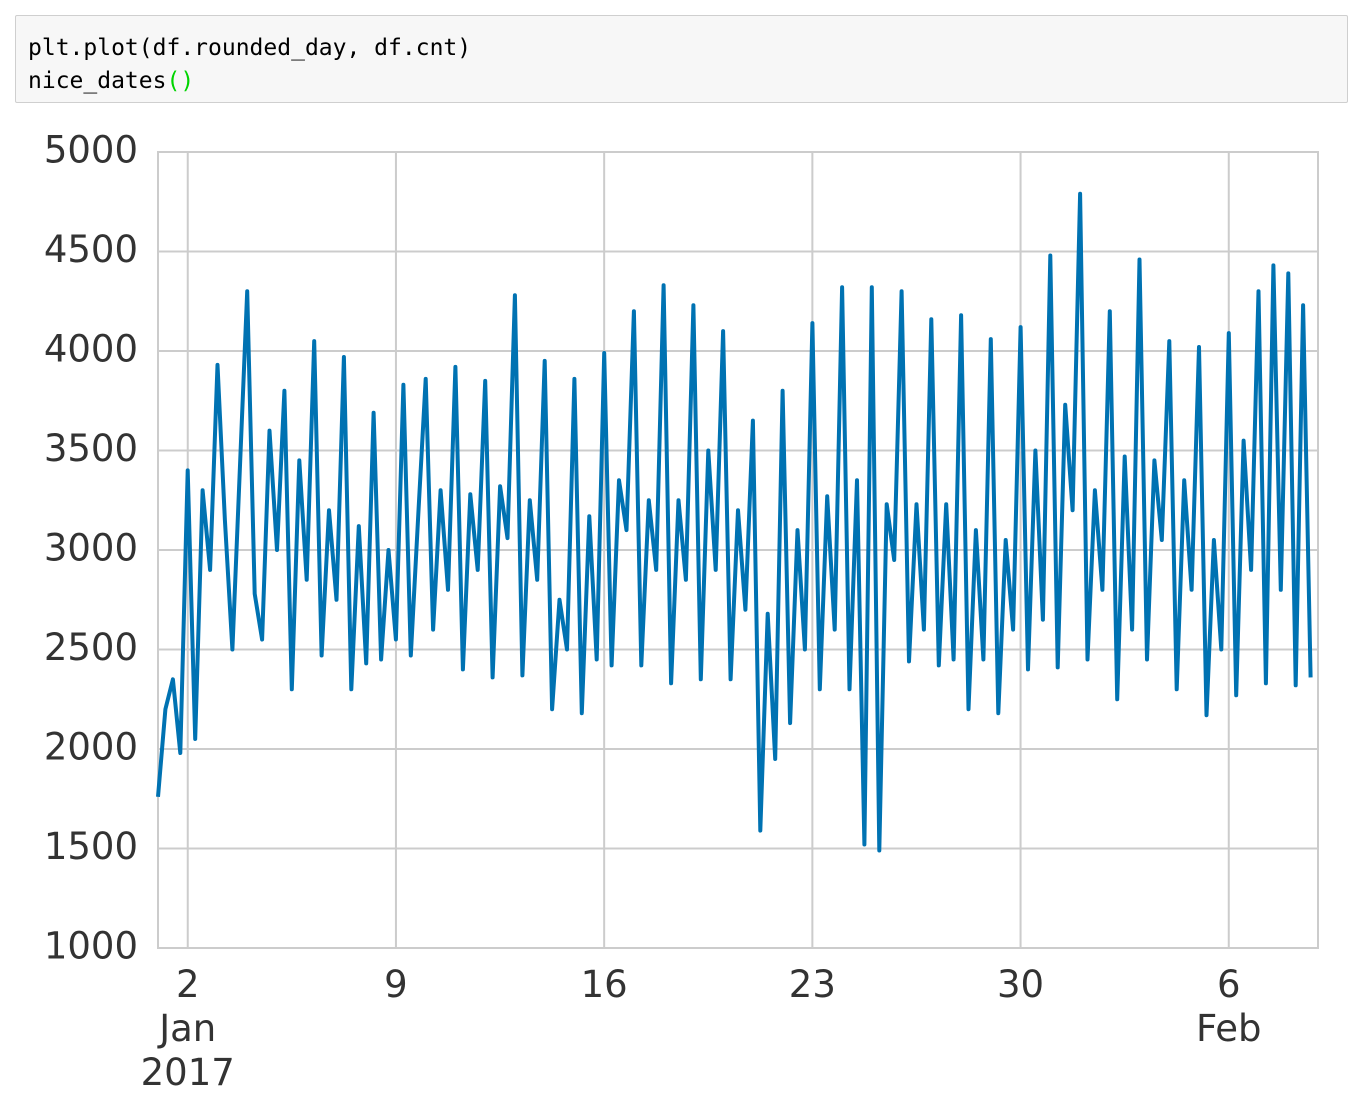 Image resolution: width=1350 pixels, height=1114 pixels. Describe the element at coordinates (91, 747) in the screenshot. I see `y-tick-label: 2000` at that location.